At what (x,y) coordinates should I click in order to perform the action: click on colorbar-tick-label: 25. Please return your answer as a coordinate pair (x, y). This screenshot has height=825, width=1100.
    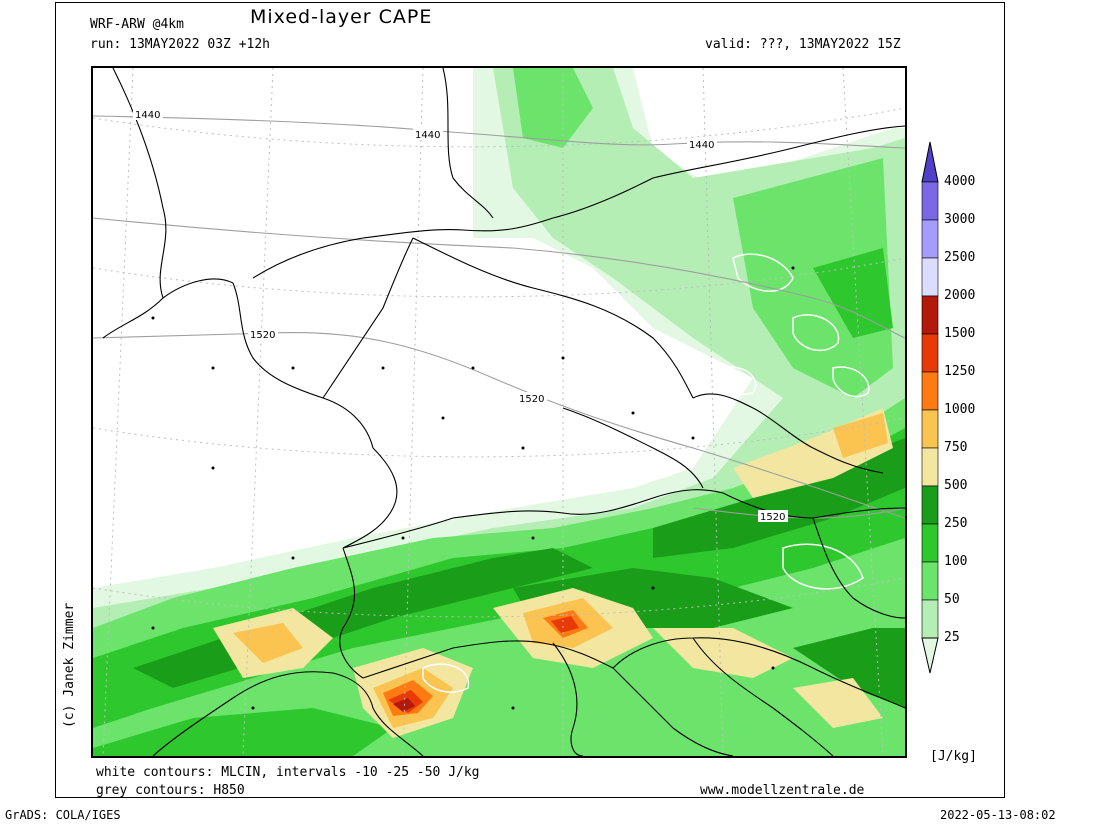
    Looking at the image, I should click on (952, 637).